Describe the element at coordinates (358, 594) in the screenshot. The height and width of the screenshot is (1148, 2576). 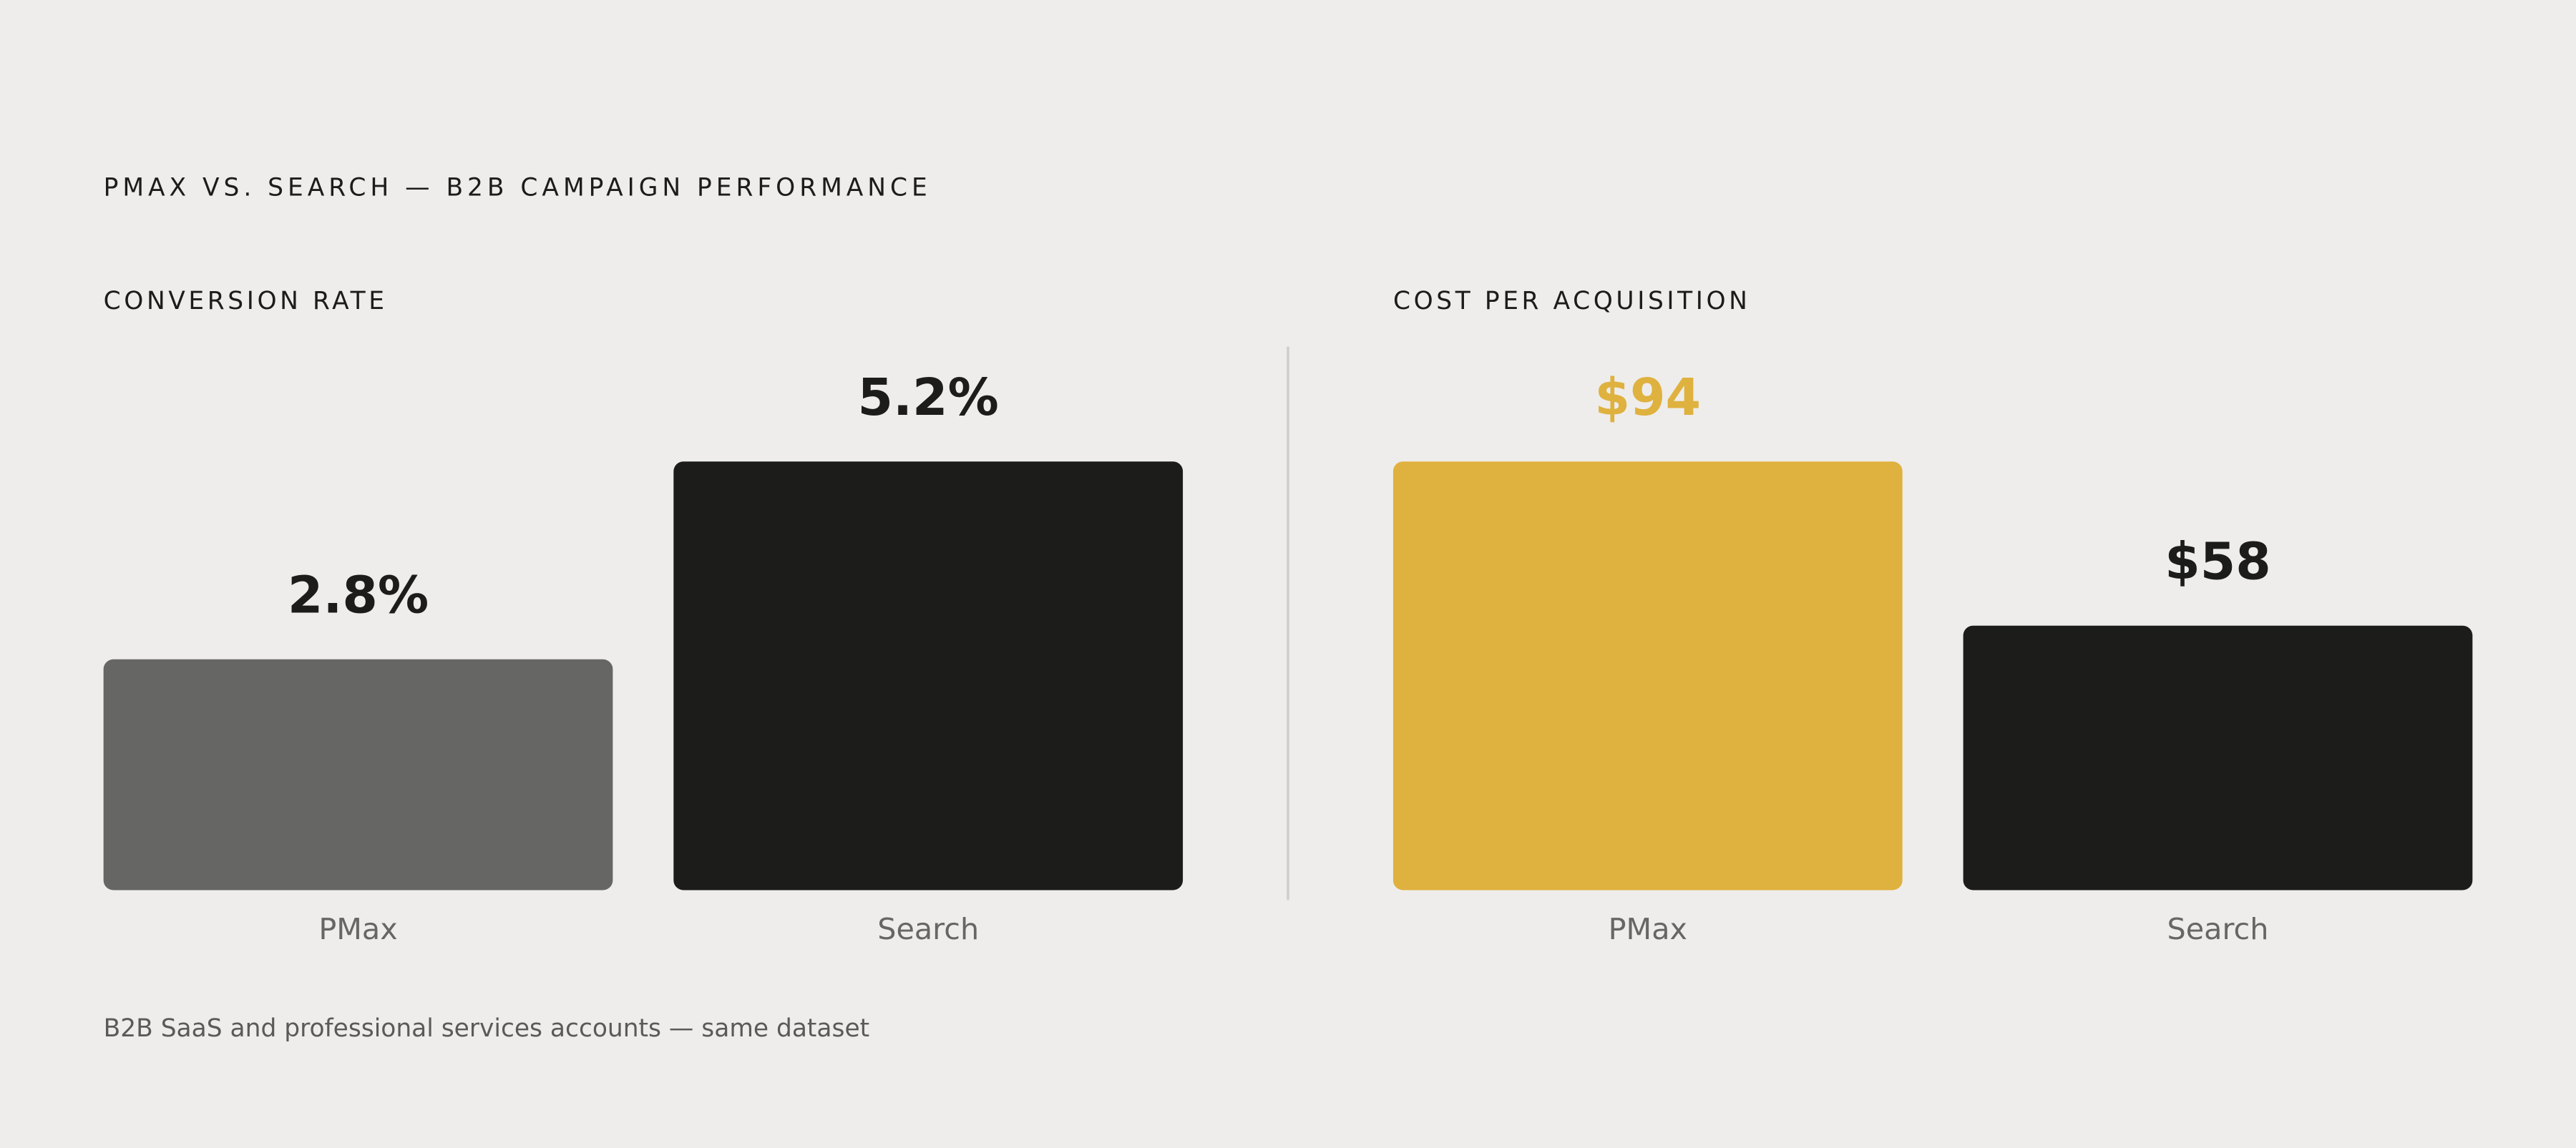
I see `value-label: 2.8%` at that location.